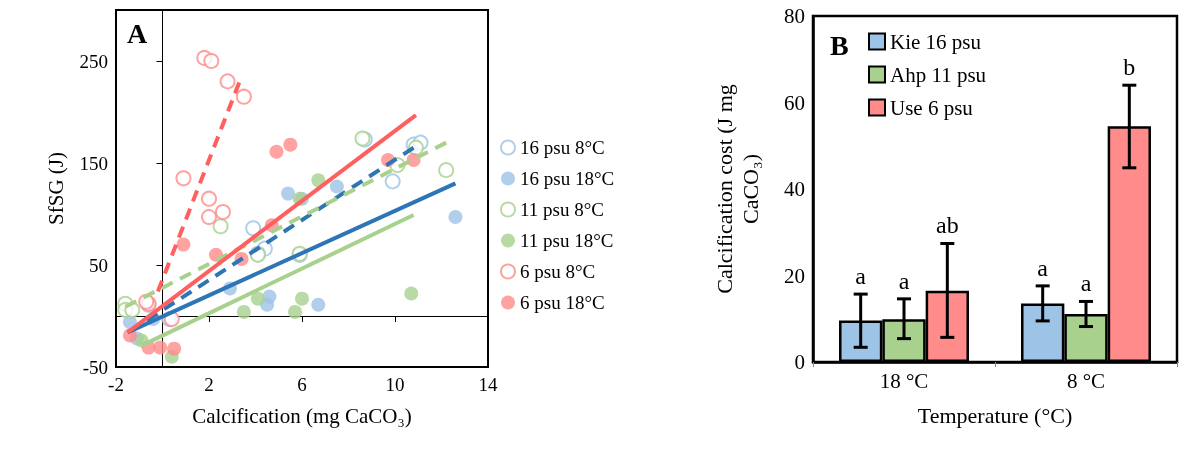 This screenshot has width=1185, height=450. Describe the element at coordinates (1086, 380) in the screenshot. I see `x-tick-label: 8 °C` at that location.